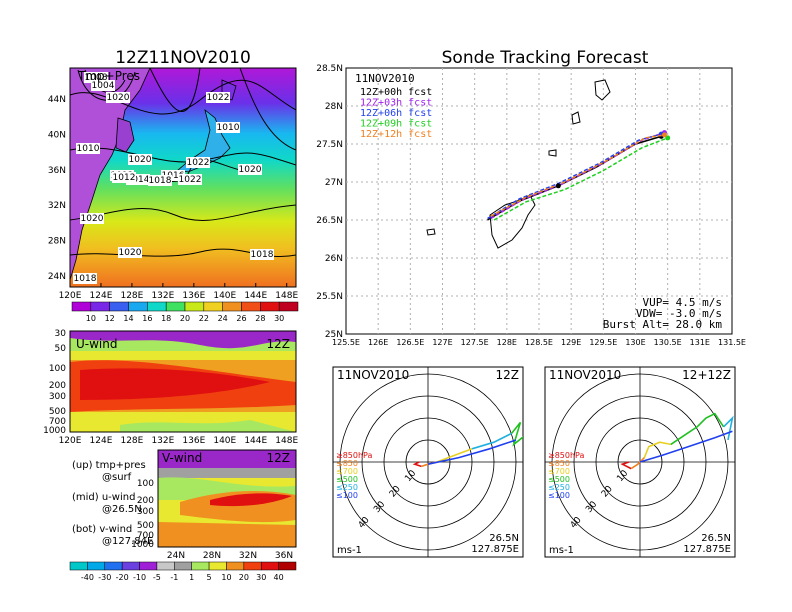 This screenshot has height=612, width=792. What do you see at coordinates (160, 181) in the screenshot?
I see `isobar-label: 1018` at bounding box center [160, 181].